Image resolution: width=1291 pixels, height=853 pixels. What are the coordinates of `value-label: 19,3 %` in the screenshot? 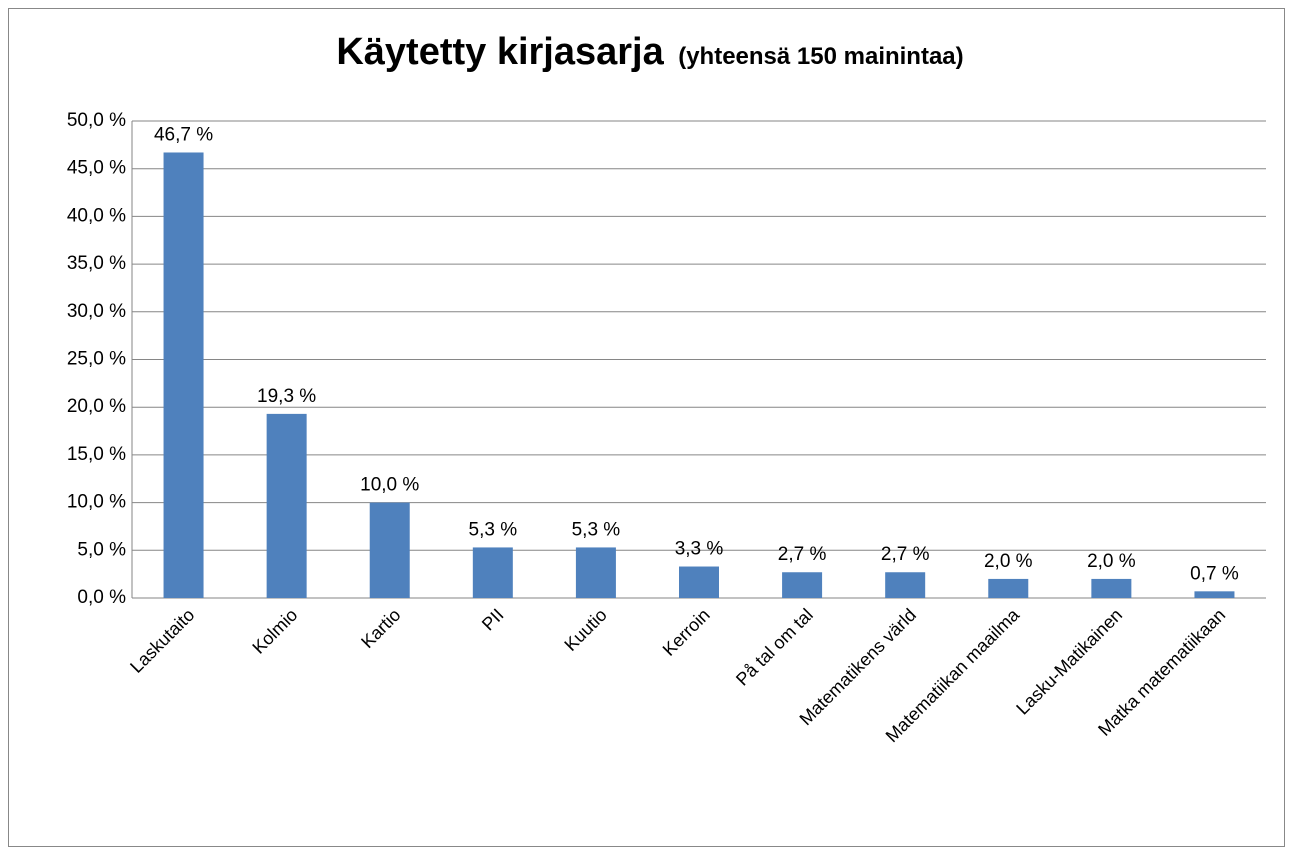 It's located at (286, 396).